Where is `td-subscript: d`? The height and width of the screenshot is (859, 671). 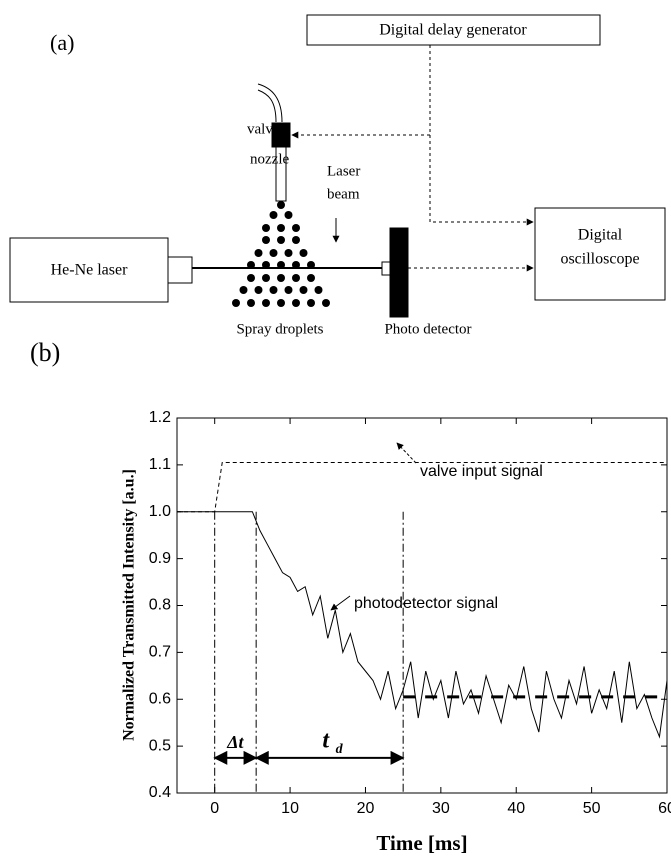
td-subscript: d is located at coordinates (340, 749).